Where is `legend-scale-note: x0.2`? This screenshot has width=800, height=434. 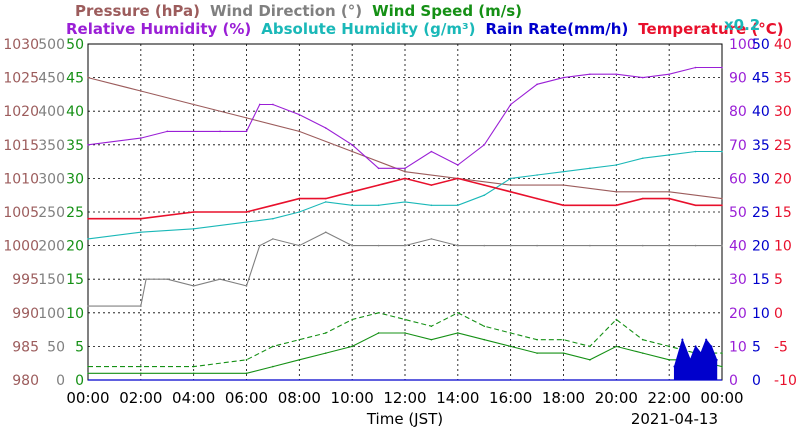 legend-scale-note: x0.2 is located at coordinates (742, 25).